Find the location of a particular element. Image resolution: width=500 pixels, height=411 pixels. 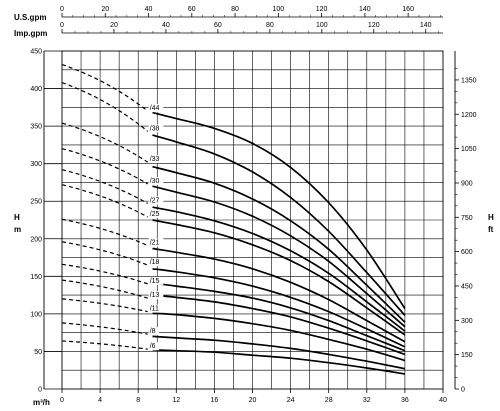

top-tick-label: 60 is located at coordinates (218, 25).